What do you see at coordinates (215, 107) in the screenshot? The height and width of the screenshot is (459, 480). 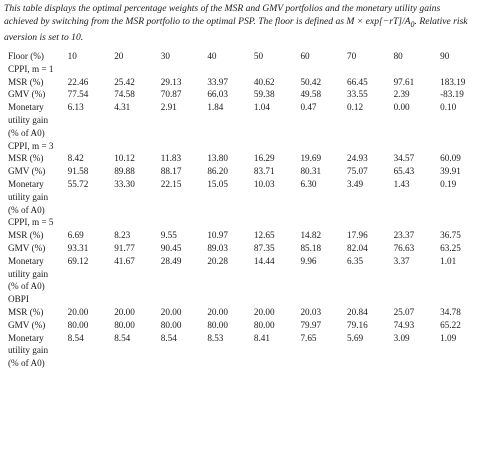 I see `table-cell: 1.84` at bounding box center [215, 107].